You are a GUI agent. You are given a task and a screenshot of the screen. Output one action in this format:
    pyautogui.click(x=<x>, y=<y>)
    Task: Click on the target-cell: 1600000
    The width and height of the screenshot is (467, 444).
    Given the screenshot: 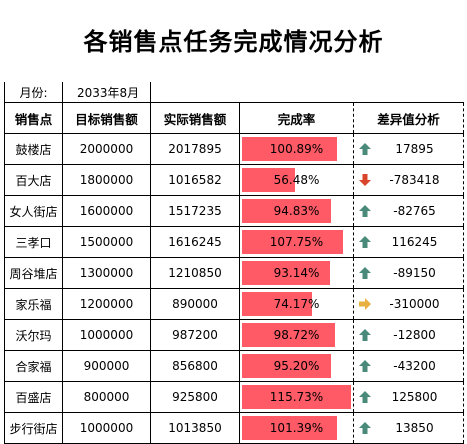 What is the action you would take?
    pyautogui.click(x=106, y=211)
    